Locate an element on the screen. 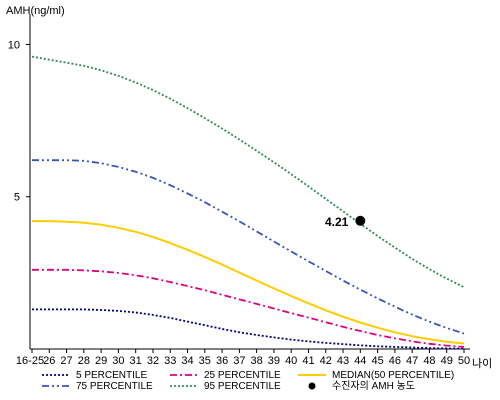 The image size is (500, 400). series-line-5-percentile is located at coordinates (248, 329).